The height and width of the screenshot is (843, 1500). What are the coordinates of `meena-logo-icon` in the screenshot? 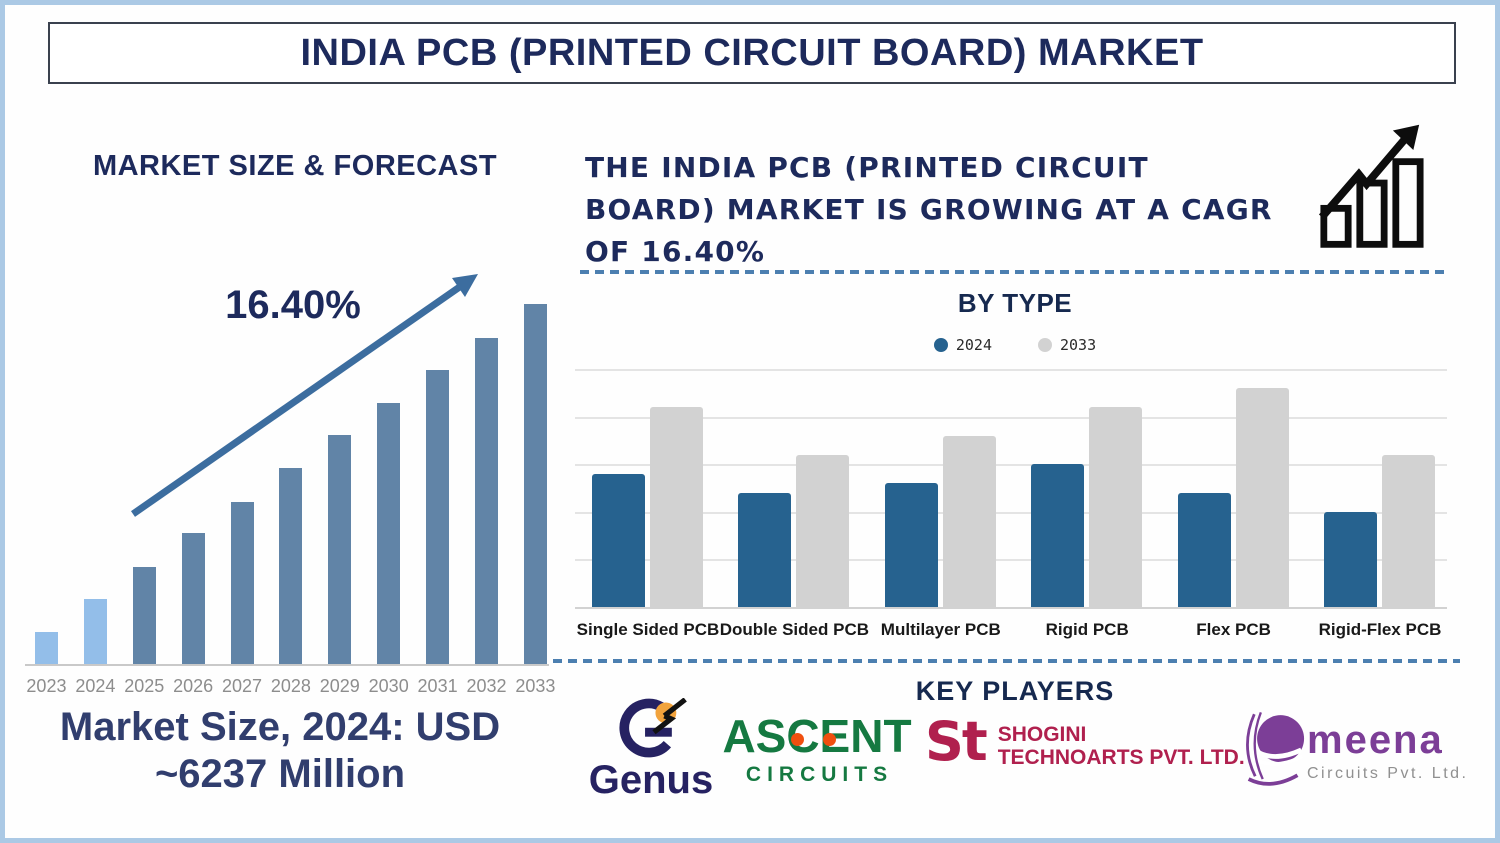 It's located at (1275, 748).